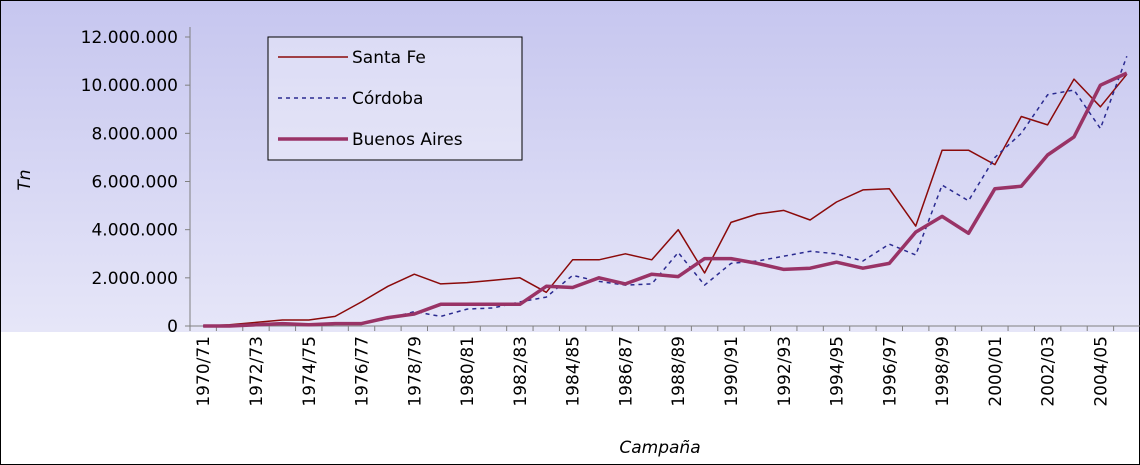  What do you see at coordinates (257, 371) in the screenshot?
I see `x-tick-label: 1972/73` at bounding box center [257, 371].